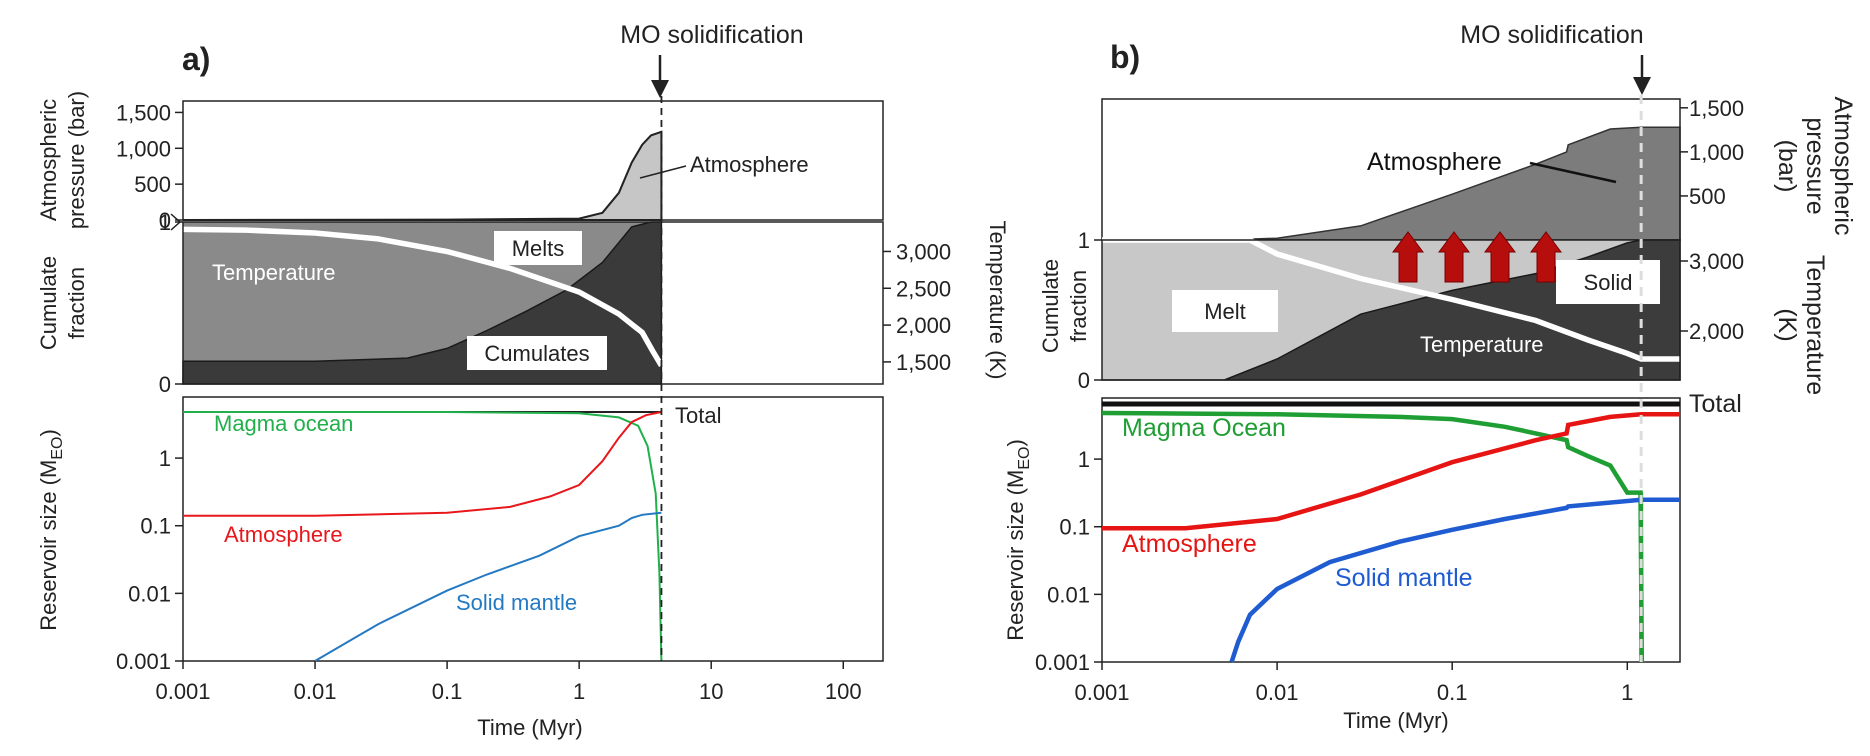 This screenshot has width=1870, height=756. What do you see at coordinates (165, 384) in the screenshot?
I see `cumulate-ytick-a-0-label: 0` at bounding box center [165, 384].